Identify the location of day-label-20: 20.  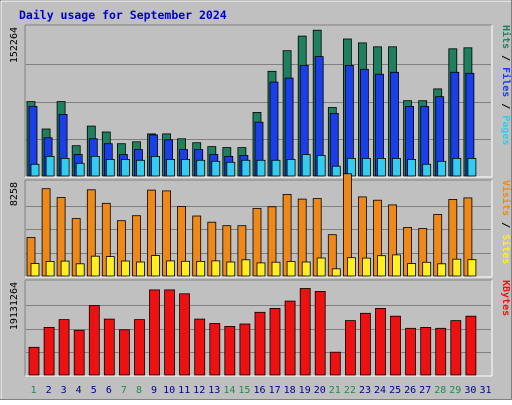
(320, 390).